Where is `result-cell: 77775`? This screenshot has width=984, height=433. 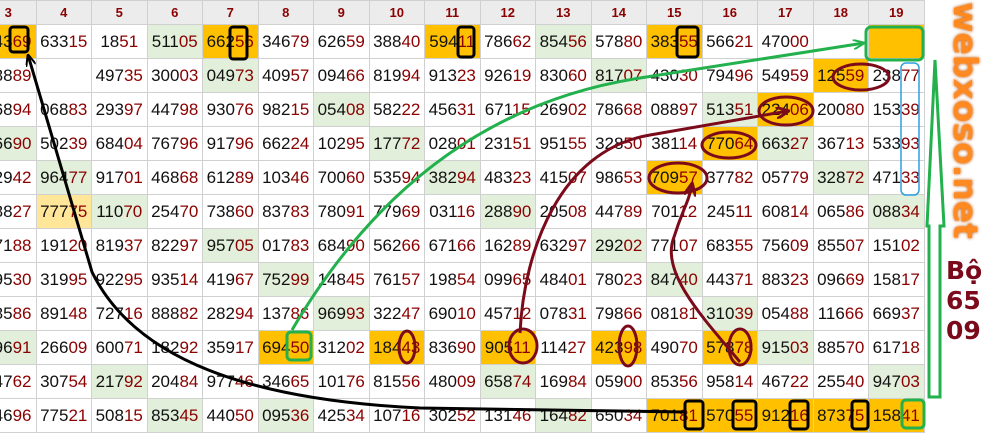 result-cell: 77775 is located at coordinates (63, 211).